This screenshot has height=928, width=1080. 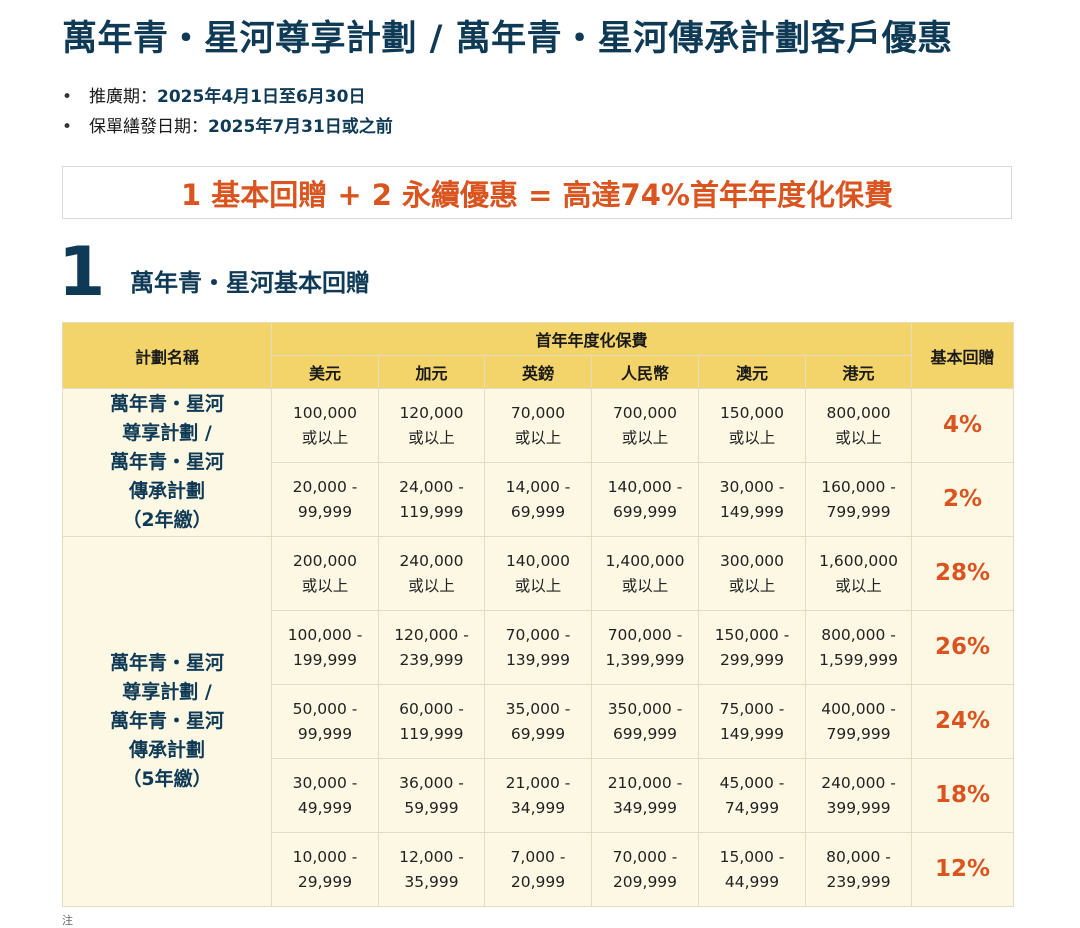 What do you see at coordinates (752, 573) in the screenshot?
I see `premium-range-cell: 300,000 或以上` at bounding box center [752, 573].